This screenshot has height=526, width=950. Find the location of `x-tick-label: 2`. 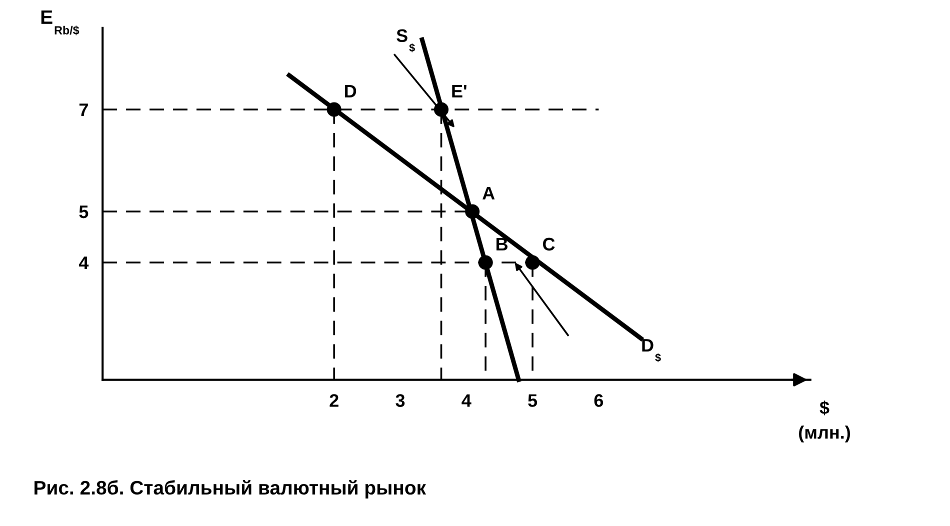

x-tick-label: 2 is located at coordinates (334, 400).